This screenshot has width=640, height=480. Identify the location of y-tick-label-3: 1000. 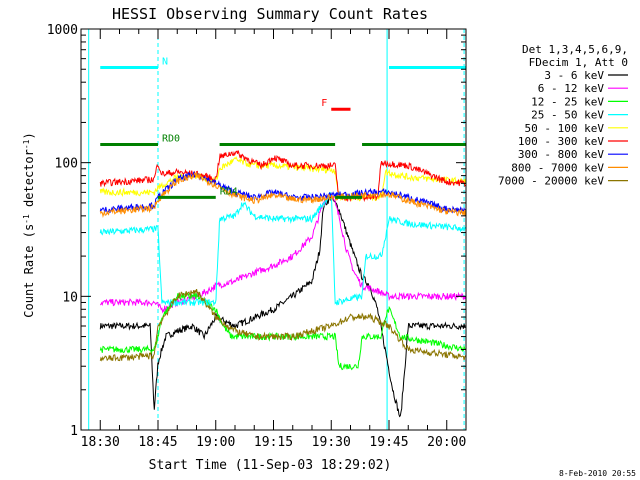
(62, 30).